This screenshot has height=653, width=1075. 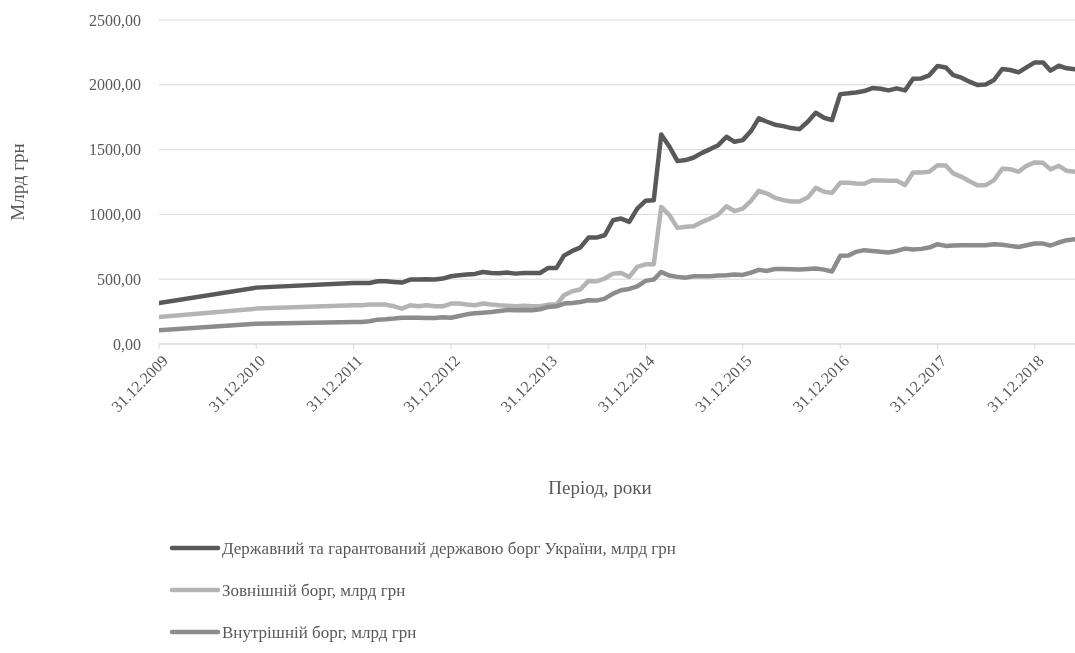 What do you see at coordinates (600, 487) in the screenshot?
I see `x-axis-title: Період, роки` at bounding box center [600, 487].